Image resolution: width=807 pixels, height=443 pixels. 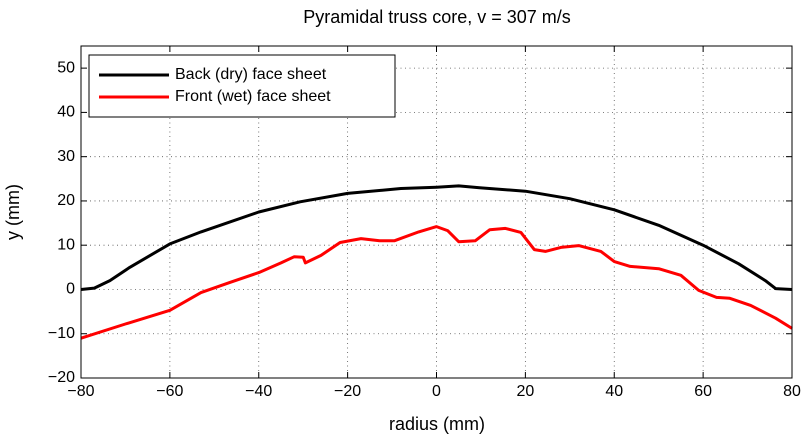 I want to click on y-axis-label: y (mm), so click(x=13, y=212).